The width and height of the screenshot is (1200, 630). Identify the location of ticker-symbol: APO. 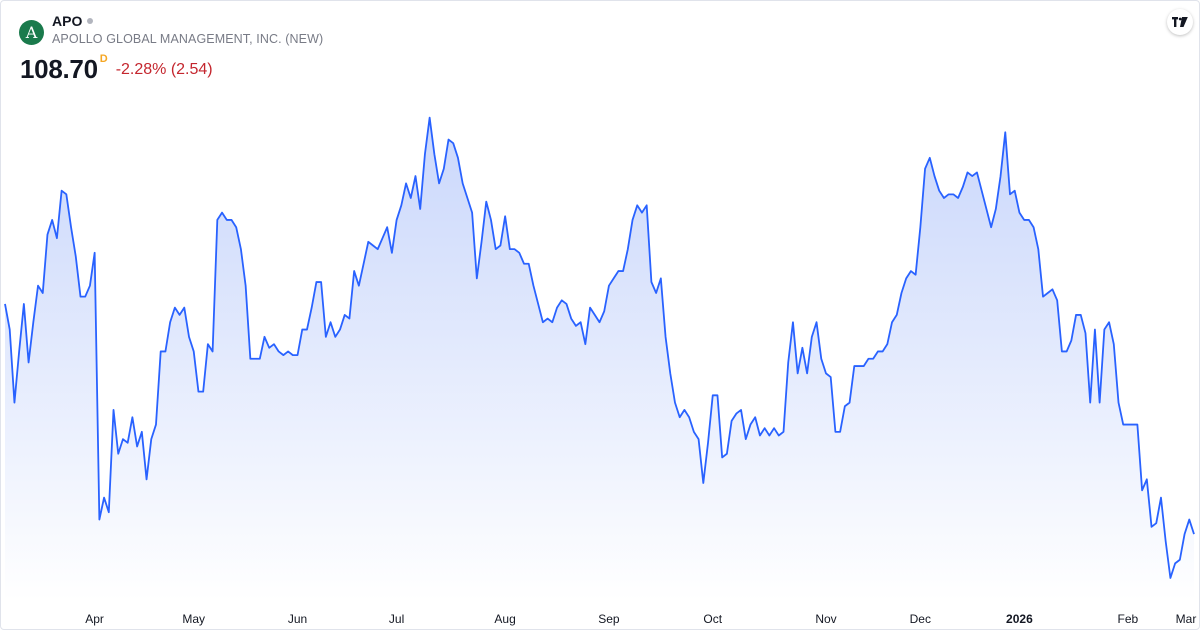
(67, 21).